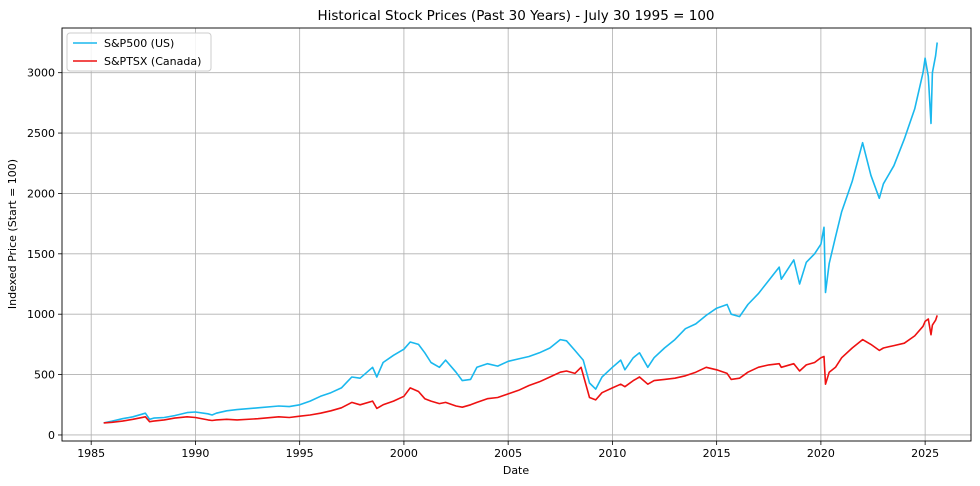 This screenshot has width=980, height=486. What do you see at coordinates (41, 73) in the screenshot?
I see `y-tick-label: 3000` at bounding box center [41, 73].